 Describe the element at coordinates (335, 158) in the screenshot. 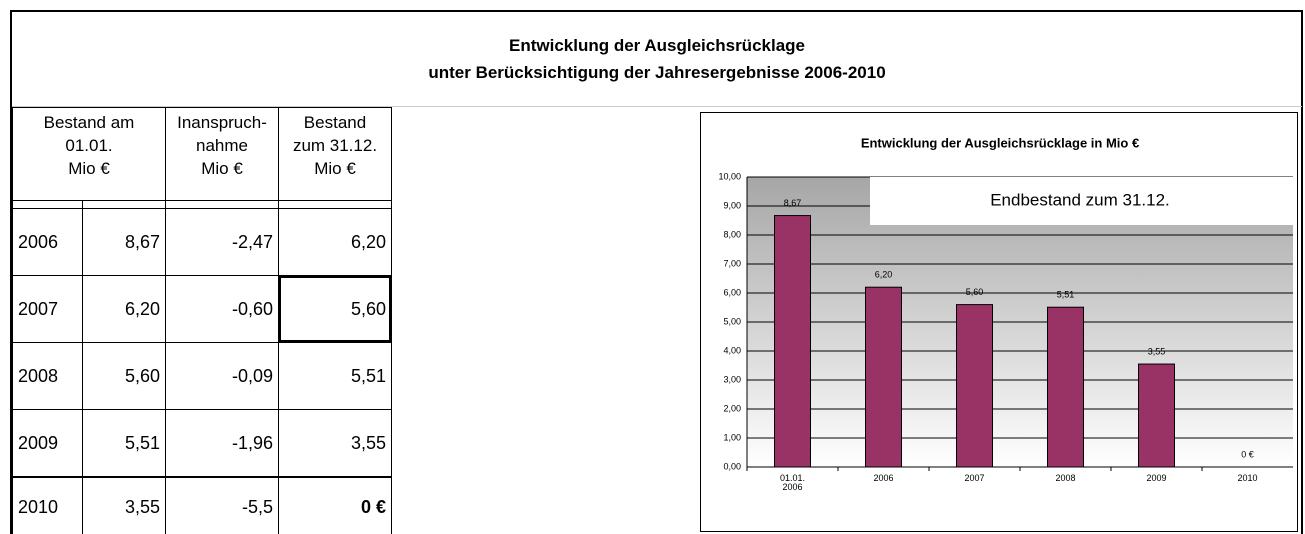

I see `header-cell: Bestand zum 31.12. Mio €` at that location.